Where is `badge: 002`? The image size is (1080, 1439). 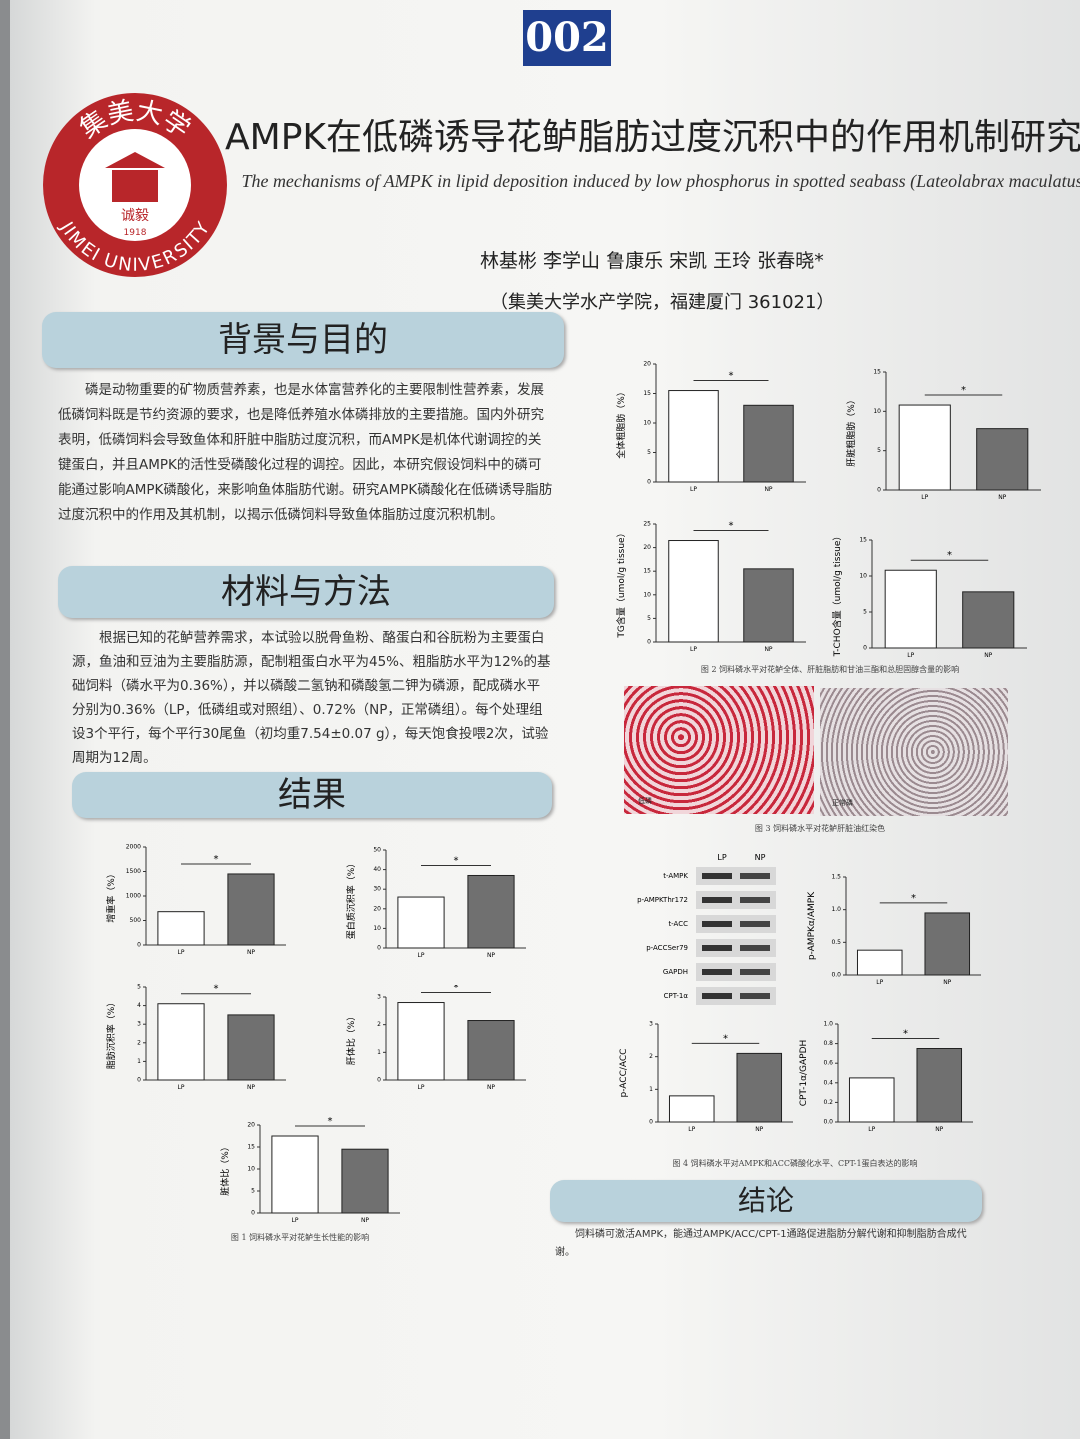
badge: 002 is located at coordinates (567, 38).